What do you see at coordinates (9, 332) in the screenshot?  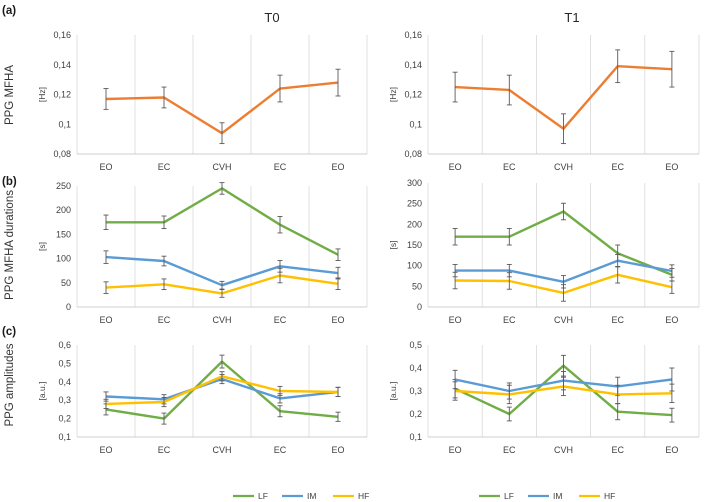 I see `panel-label-c: (c)` at bounding box center [9, 332].